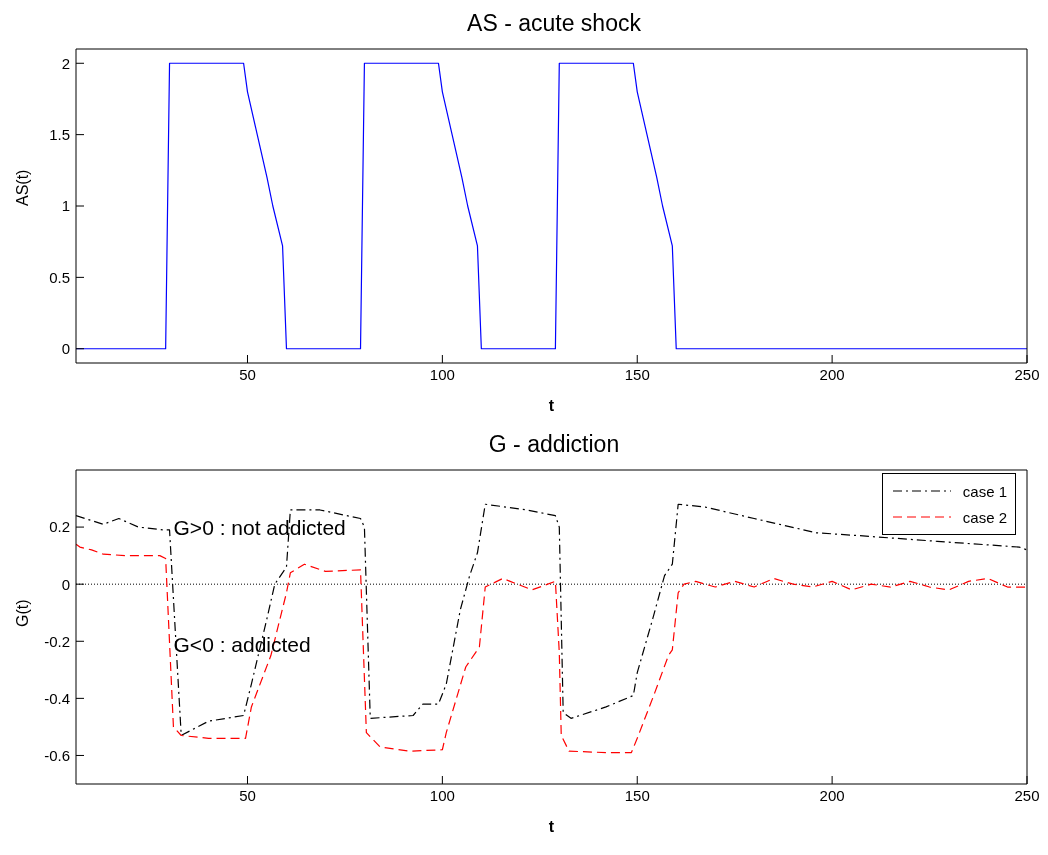 Image resolution: width=1048 pixels, height=855 pixels. Describe the element at coordinates (22, 613) in the screenshot. I see `y-axis-title: G(t)` at that location.